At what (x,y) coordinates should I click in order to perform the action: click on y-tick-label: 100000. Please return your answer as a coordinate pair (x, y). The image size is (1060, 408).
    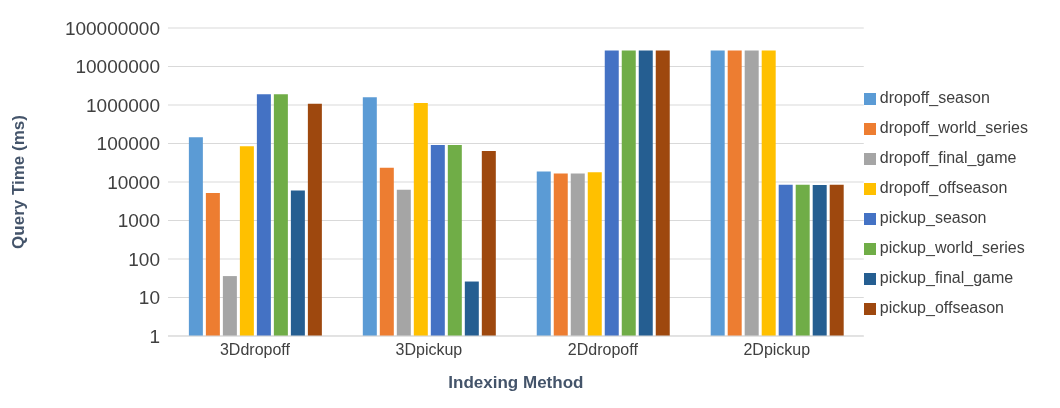
    Looking at the image, I should click on (128, 144).